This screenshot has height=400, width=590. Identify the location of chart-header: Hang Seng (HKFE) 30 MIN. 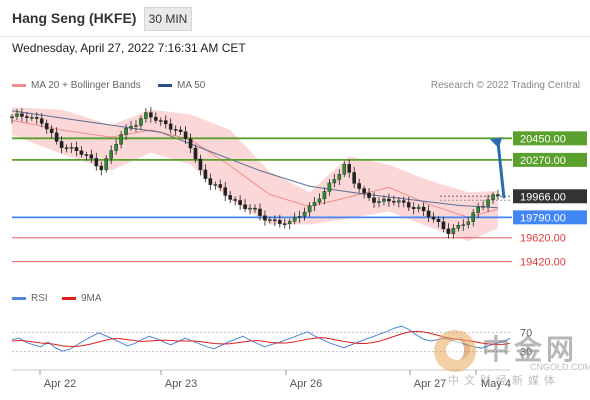
(295, 18).